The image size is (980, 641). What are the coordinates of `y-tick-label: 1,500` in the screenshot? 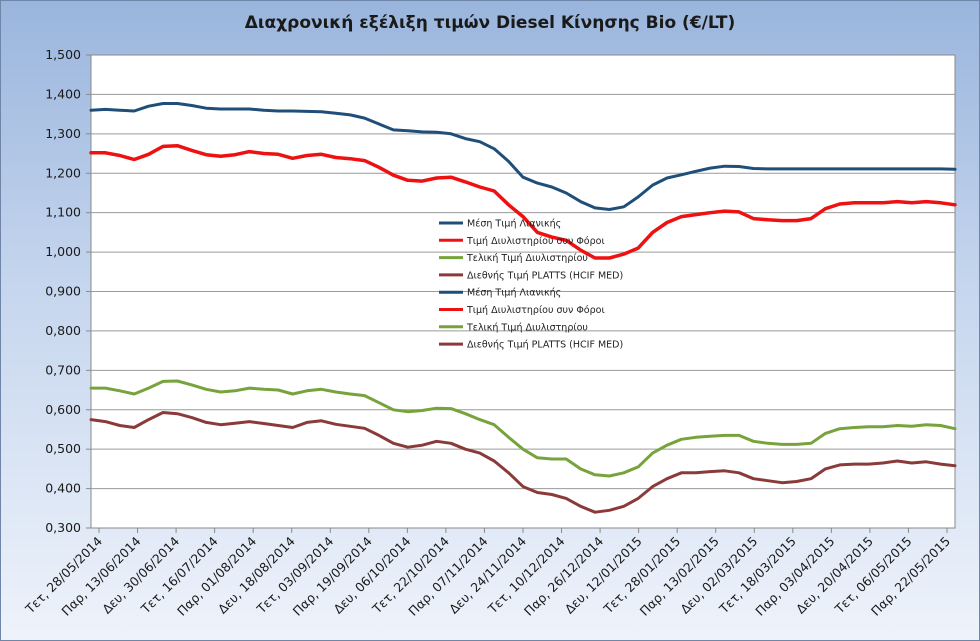 It's located at (63, 54).